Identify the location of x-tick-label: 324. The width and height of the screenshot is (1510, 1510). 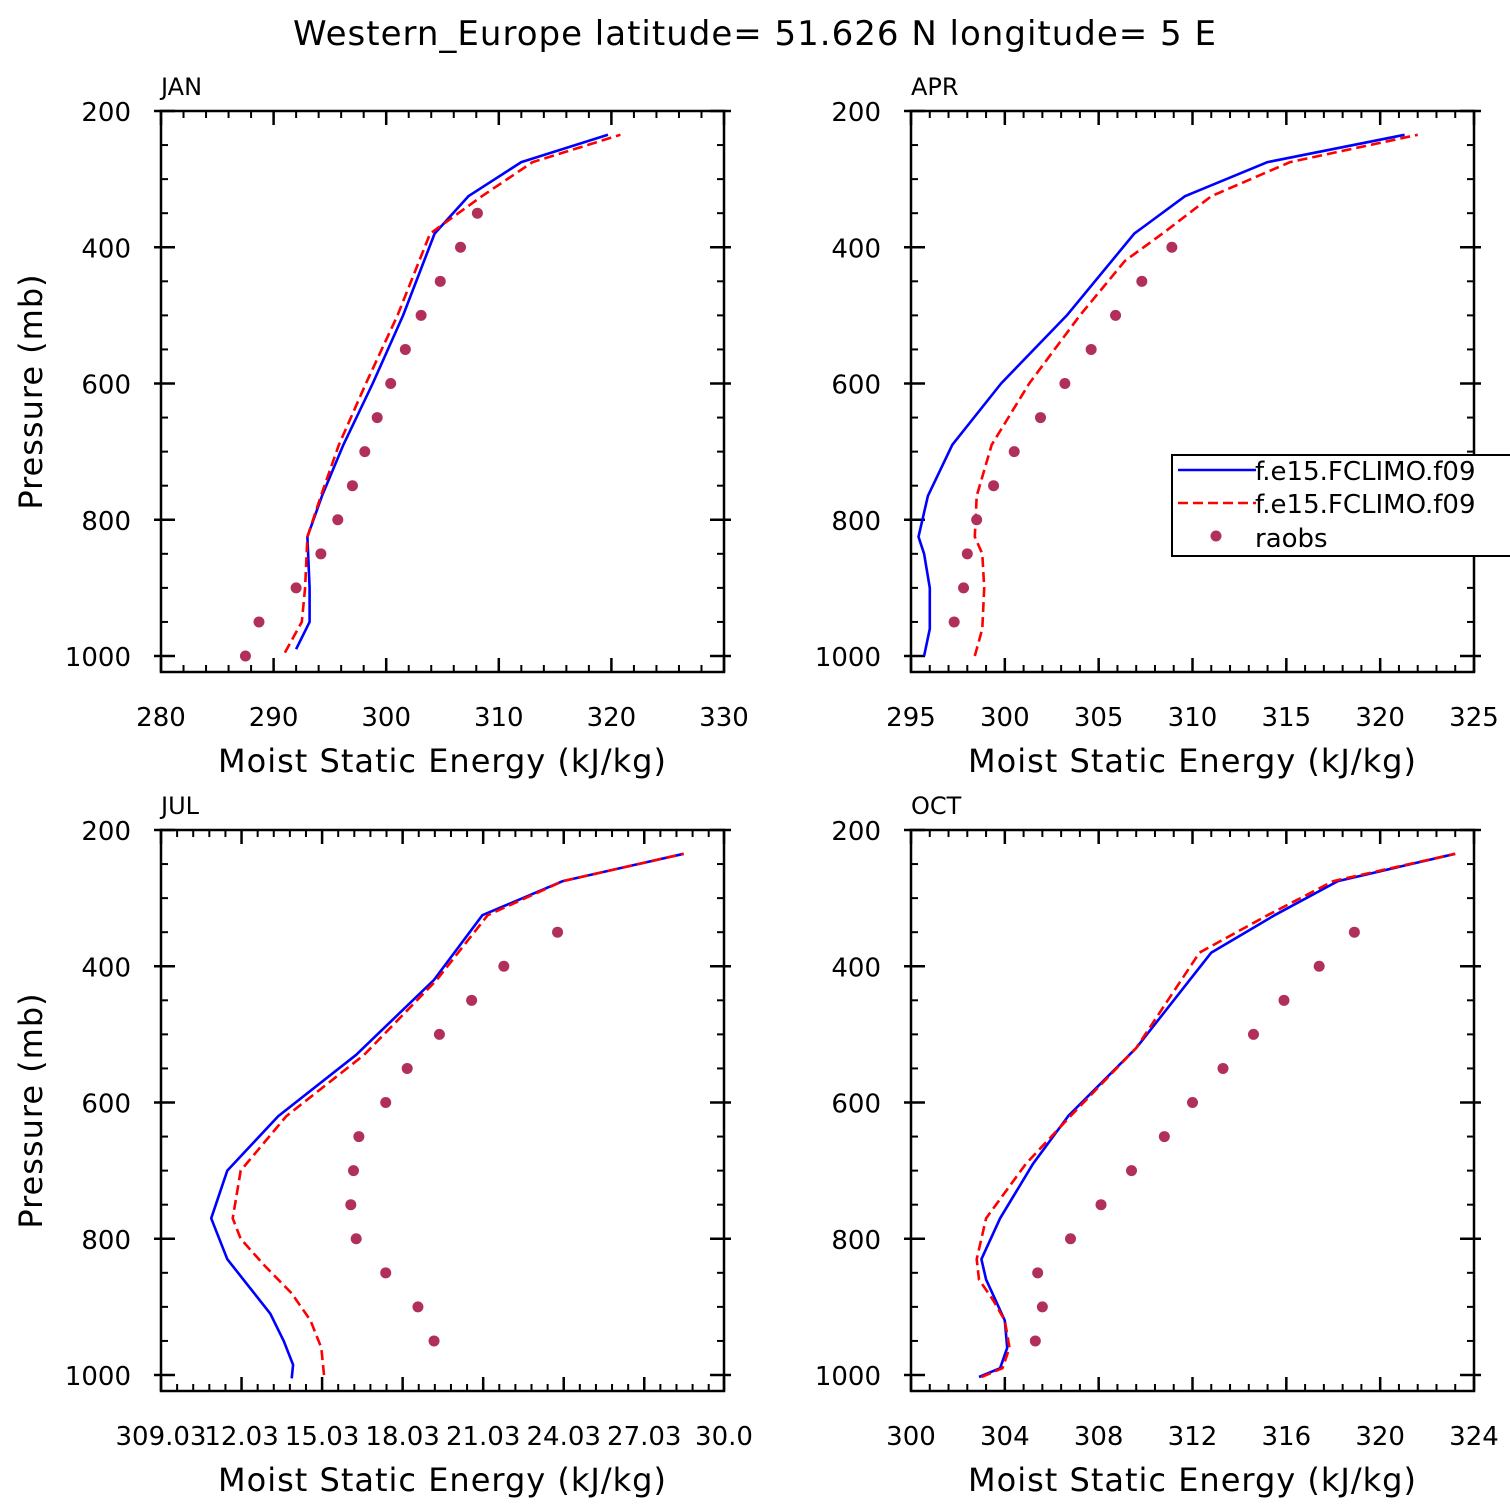
(1474, 1437).